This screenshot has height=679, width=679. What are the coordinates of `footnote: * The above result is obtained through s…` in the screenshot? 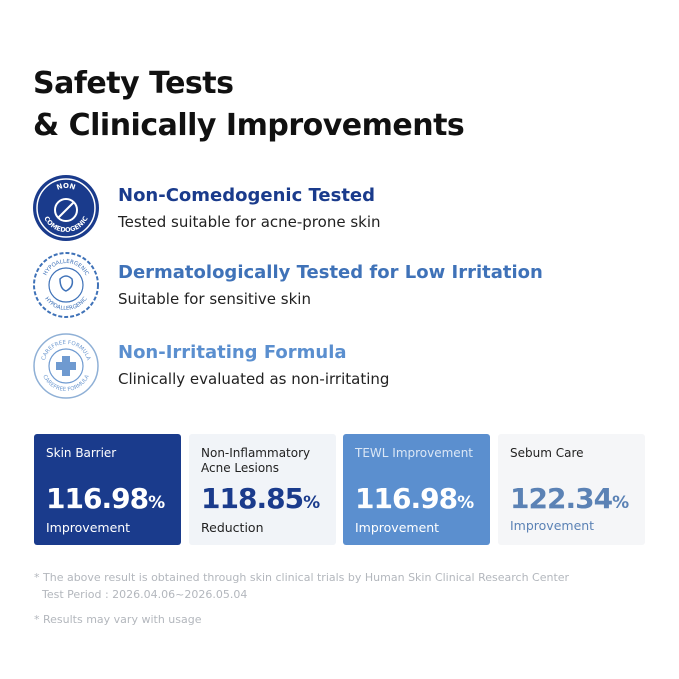 It's located at (302, 577).